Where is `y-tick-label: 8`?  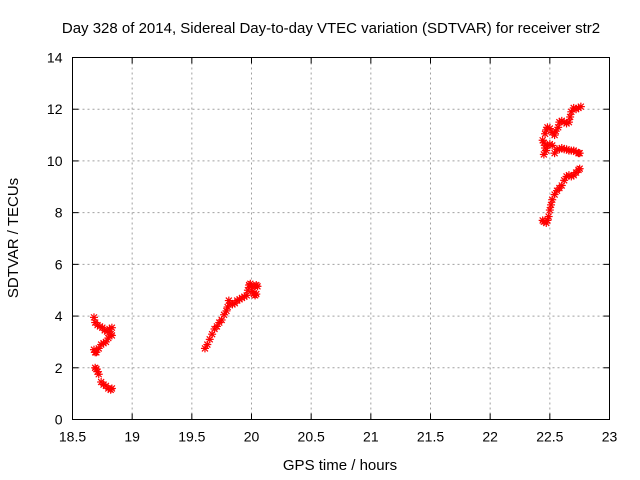 y-tick-label: 8 is located at coordinates (59, 213).